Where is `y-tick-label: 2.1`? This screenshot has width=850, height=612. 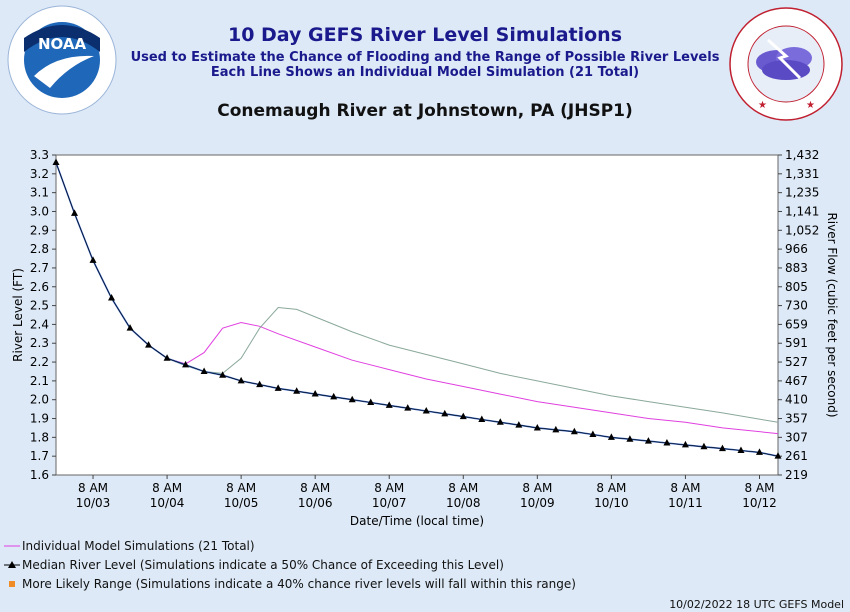 y-tick-label: 2.1 is located at coordinates (39, 381).